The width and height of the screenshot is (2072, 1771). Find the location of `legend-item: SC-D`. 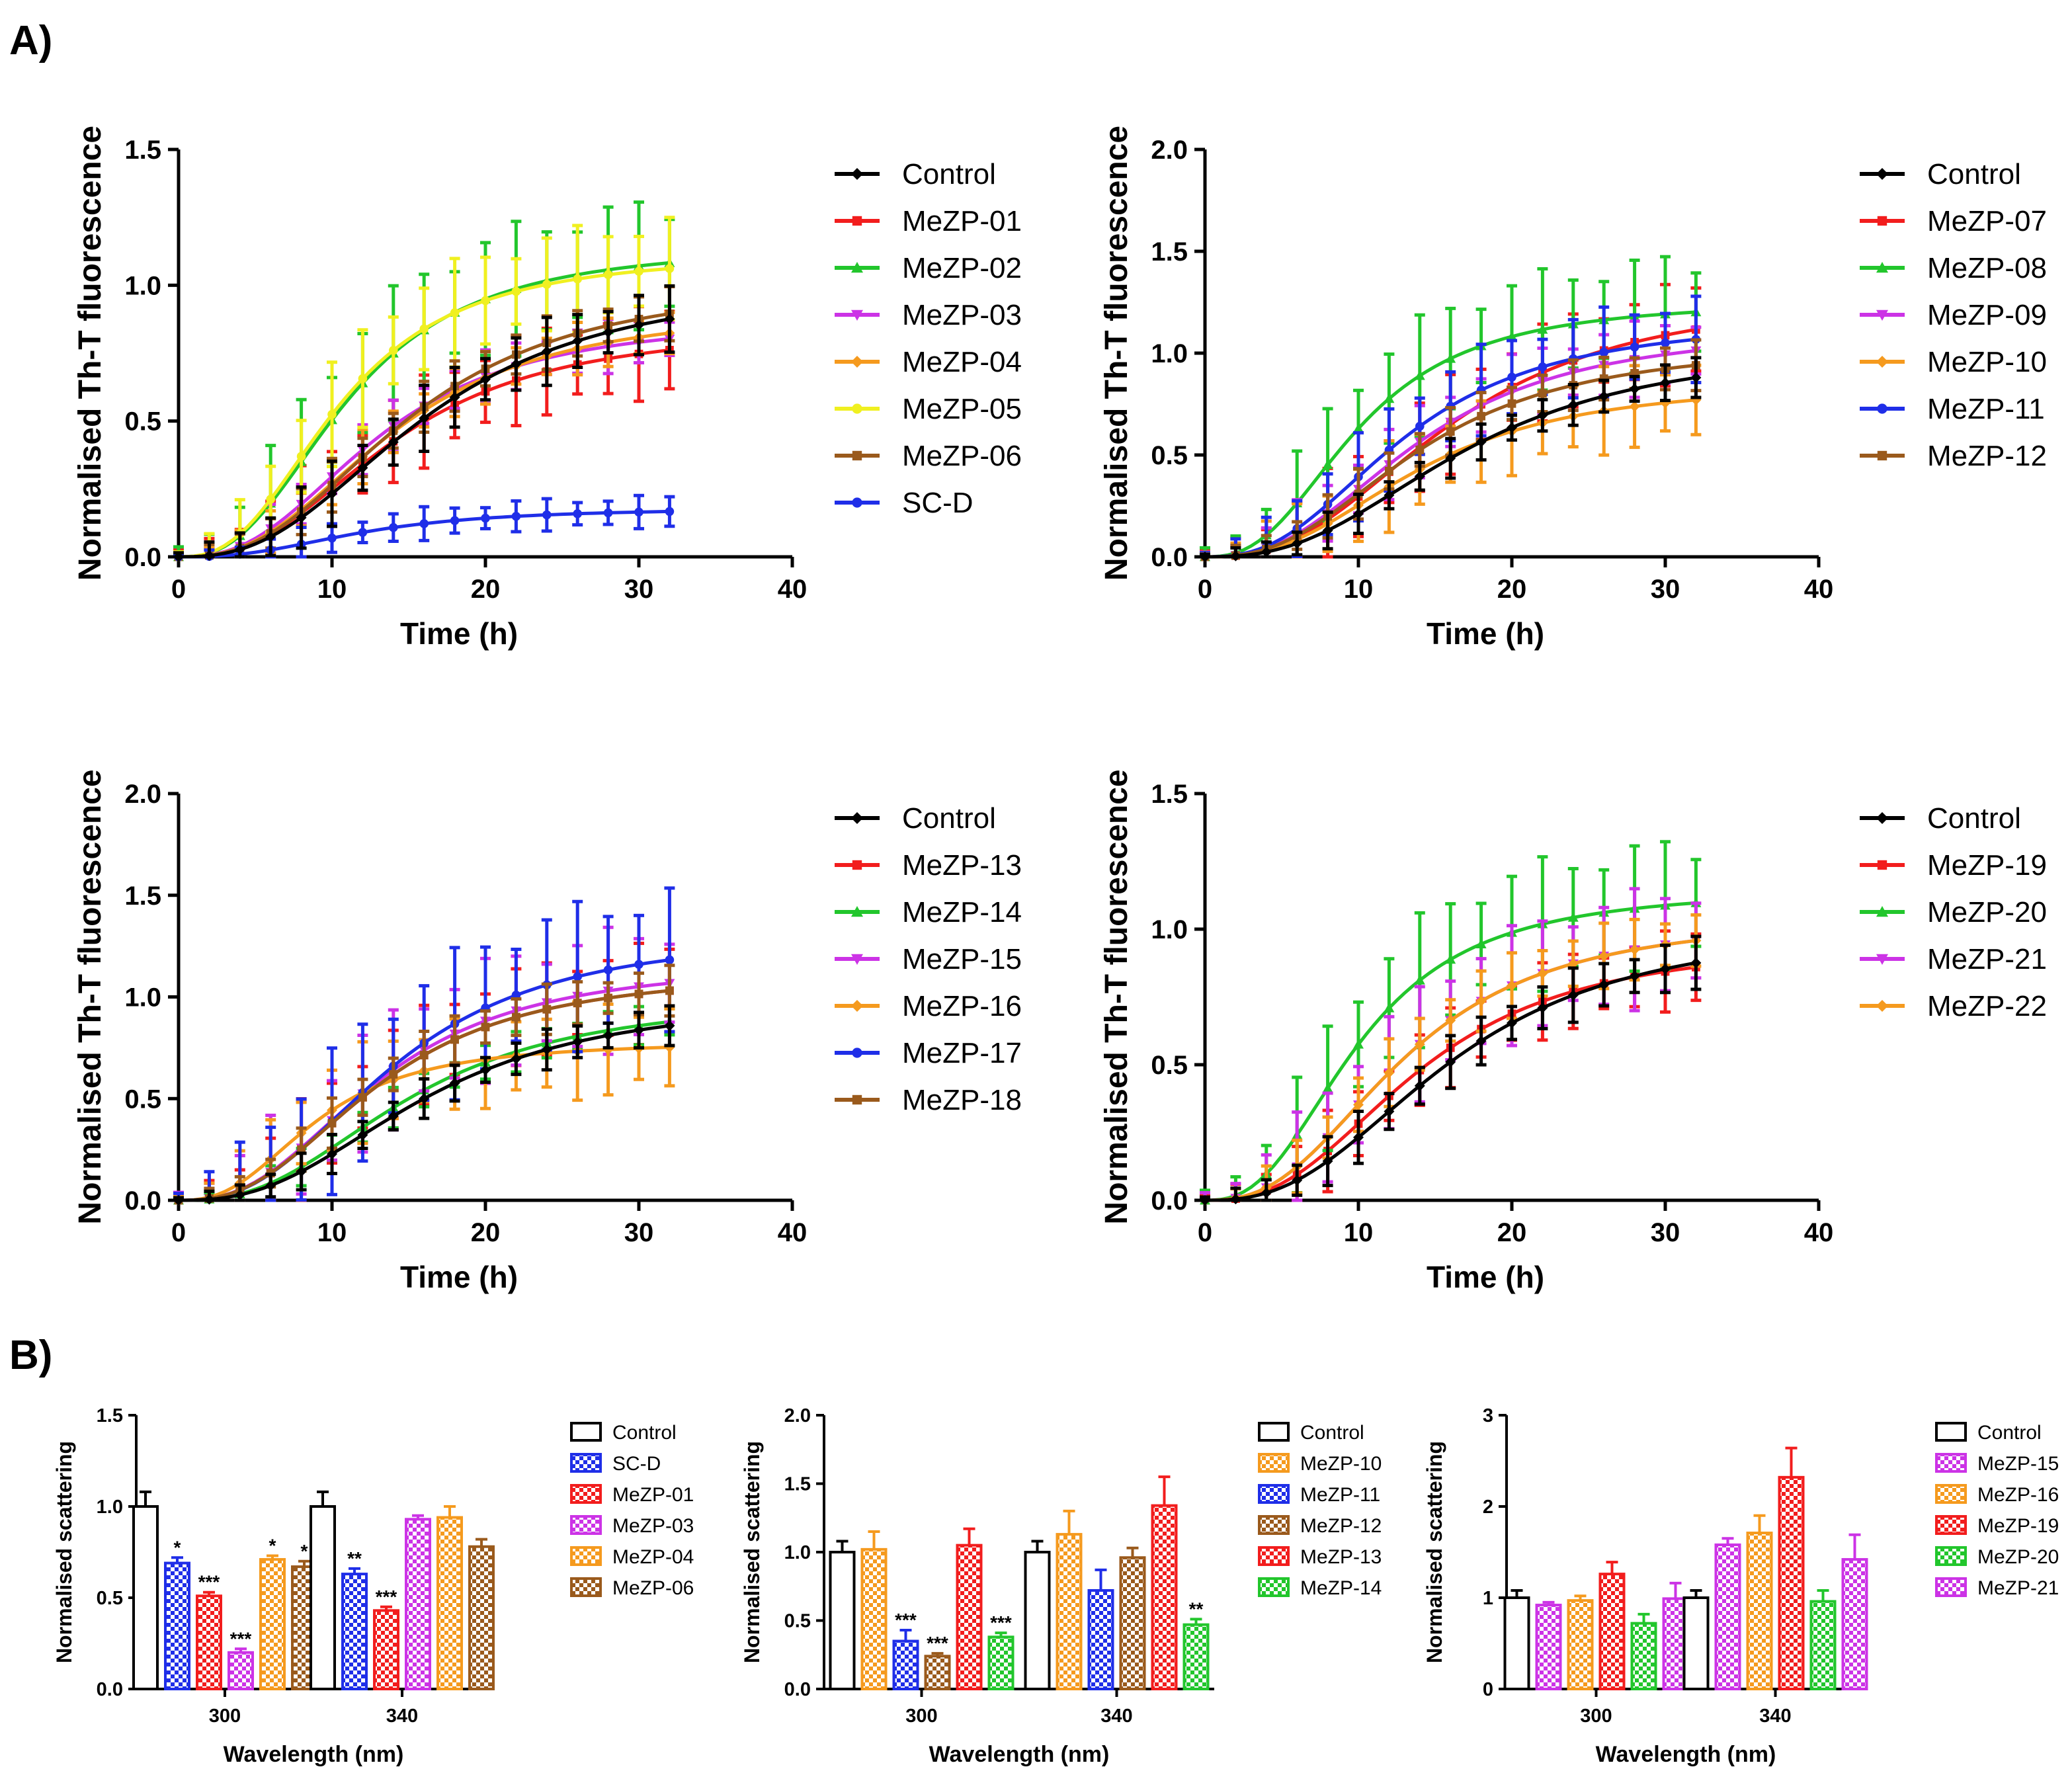

legend-item: SC-D is located at coordinates (615, 1464).